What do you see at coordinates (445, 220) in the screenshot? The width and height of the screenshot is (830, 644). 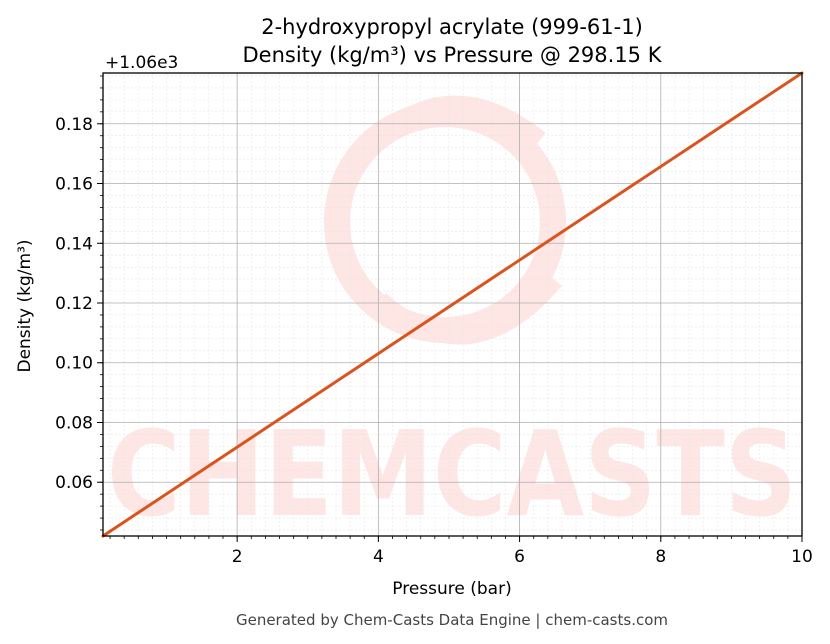 I see `watermark-logo-icon` at bounding box center [445, 220].